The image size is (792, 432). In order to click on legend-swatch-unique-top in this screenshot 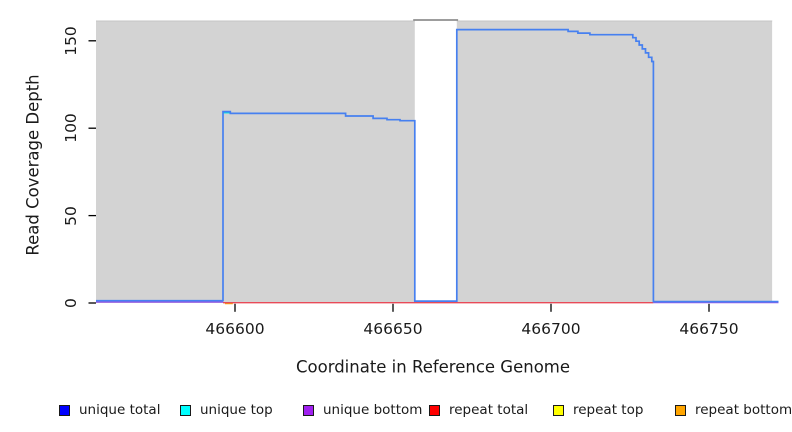, I will do `click(185, 410)`.